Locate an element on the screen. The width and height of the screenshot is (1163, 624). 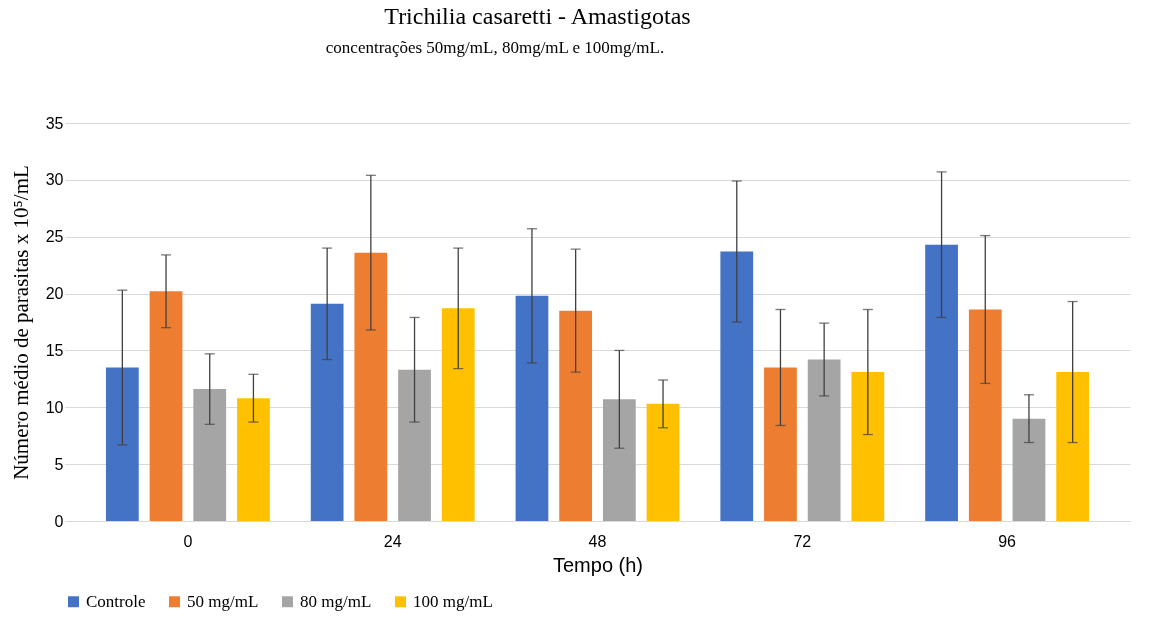
chart-title: Trichilia casaretti - Amastigotas is located at coordinates (537, 16).